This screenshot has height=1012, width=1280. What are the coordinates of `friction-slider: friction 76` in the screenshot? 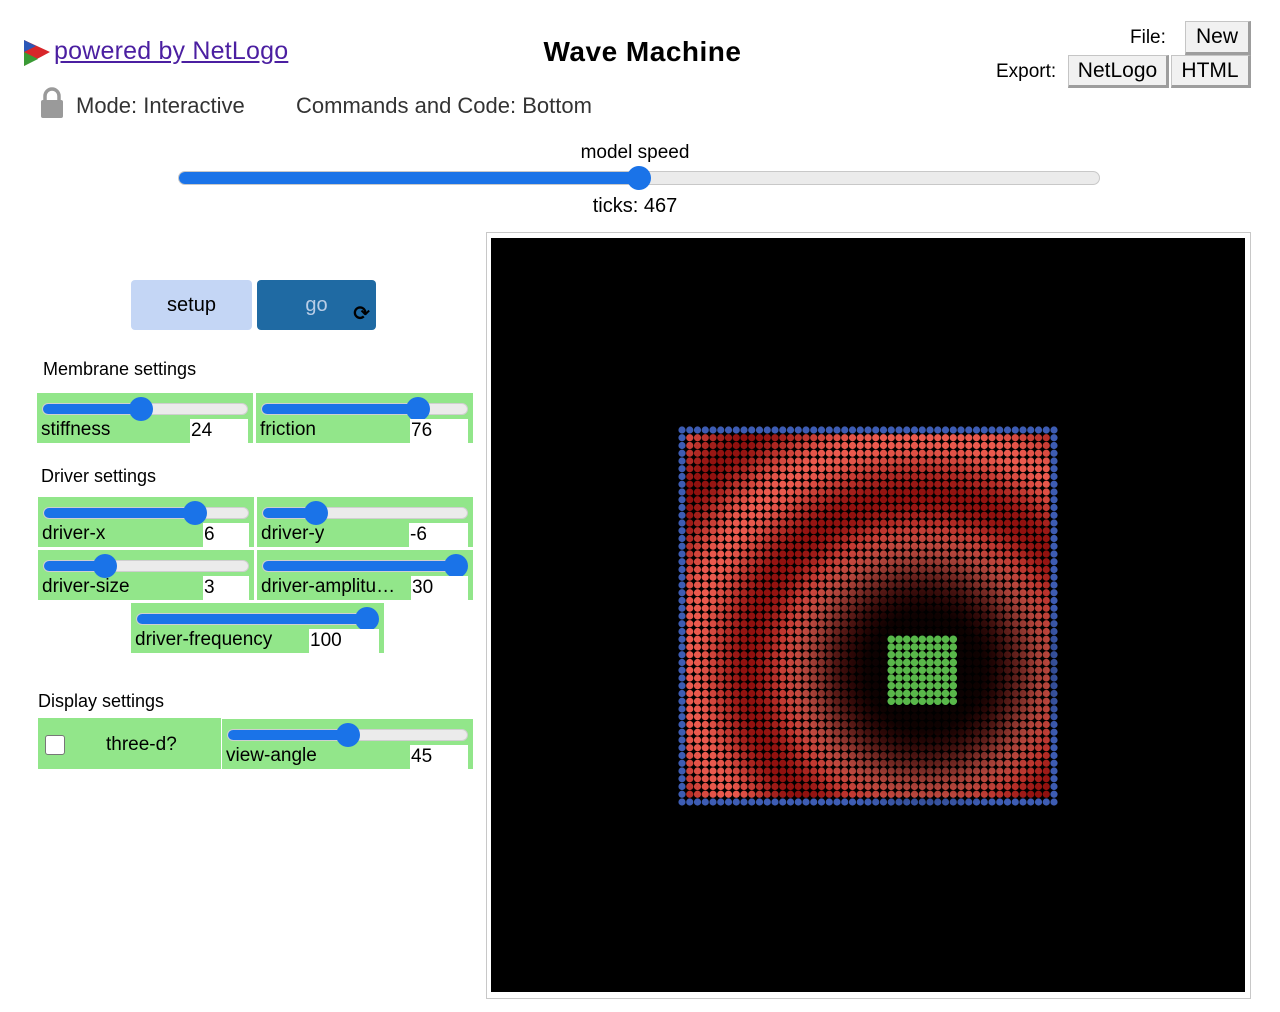 It's located at (364, 418).